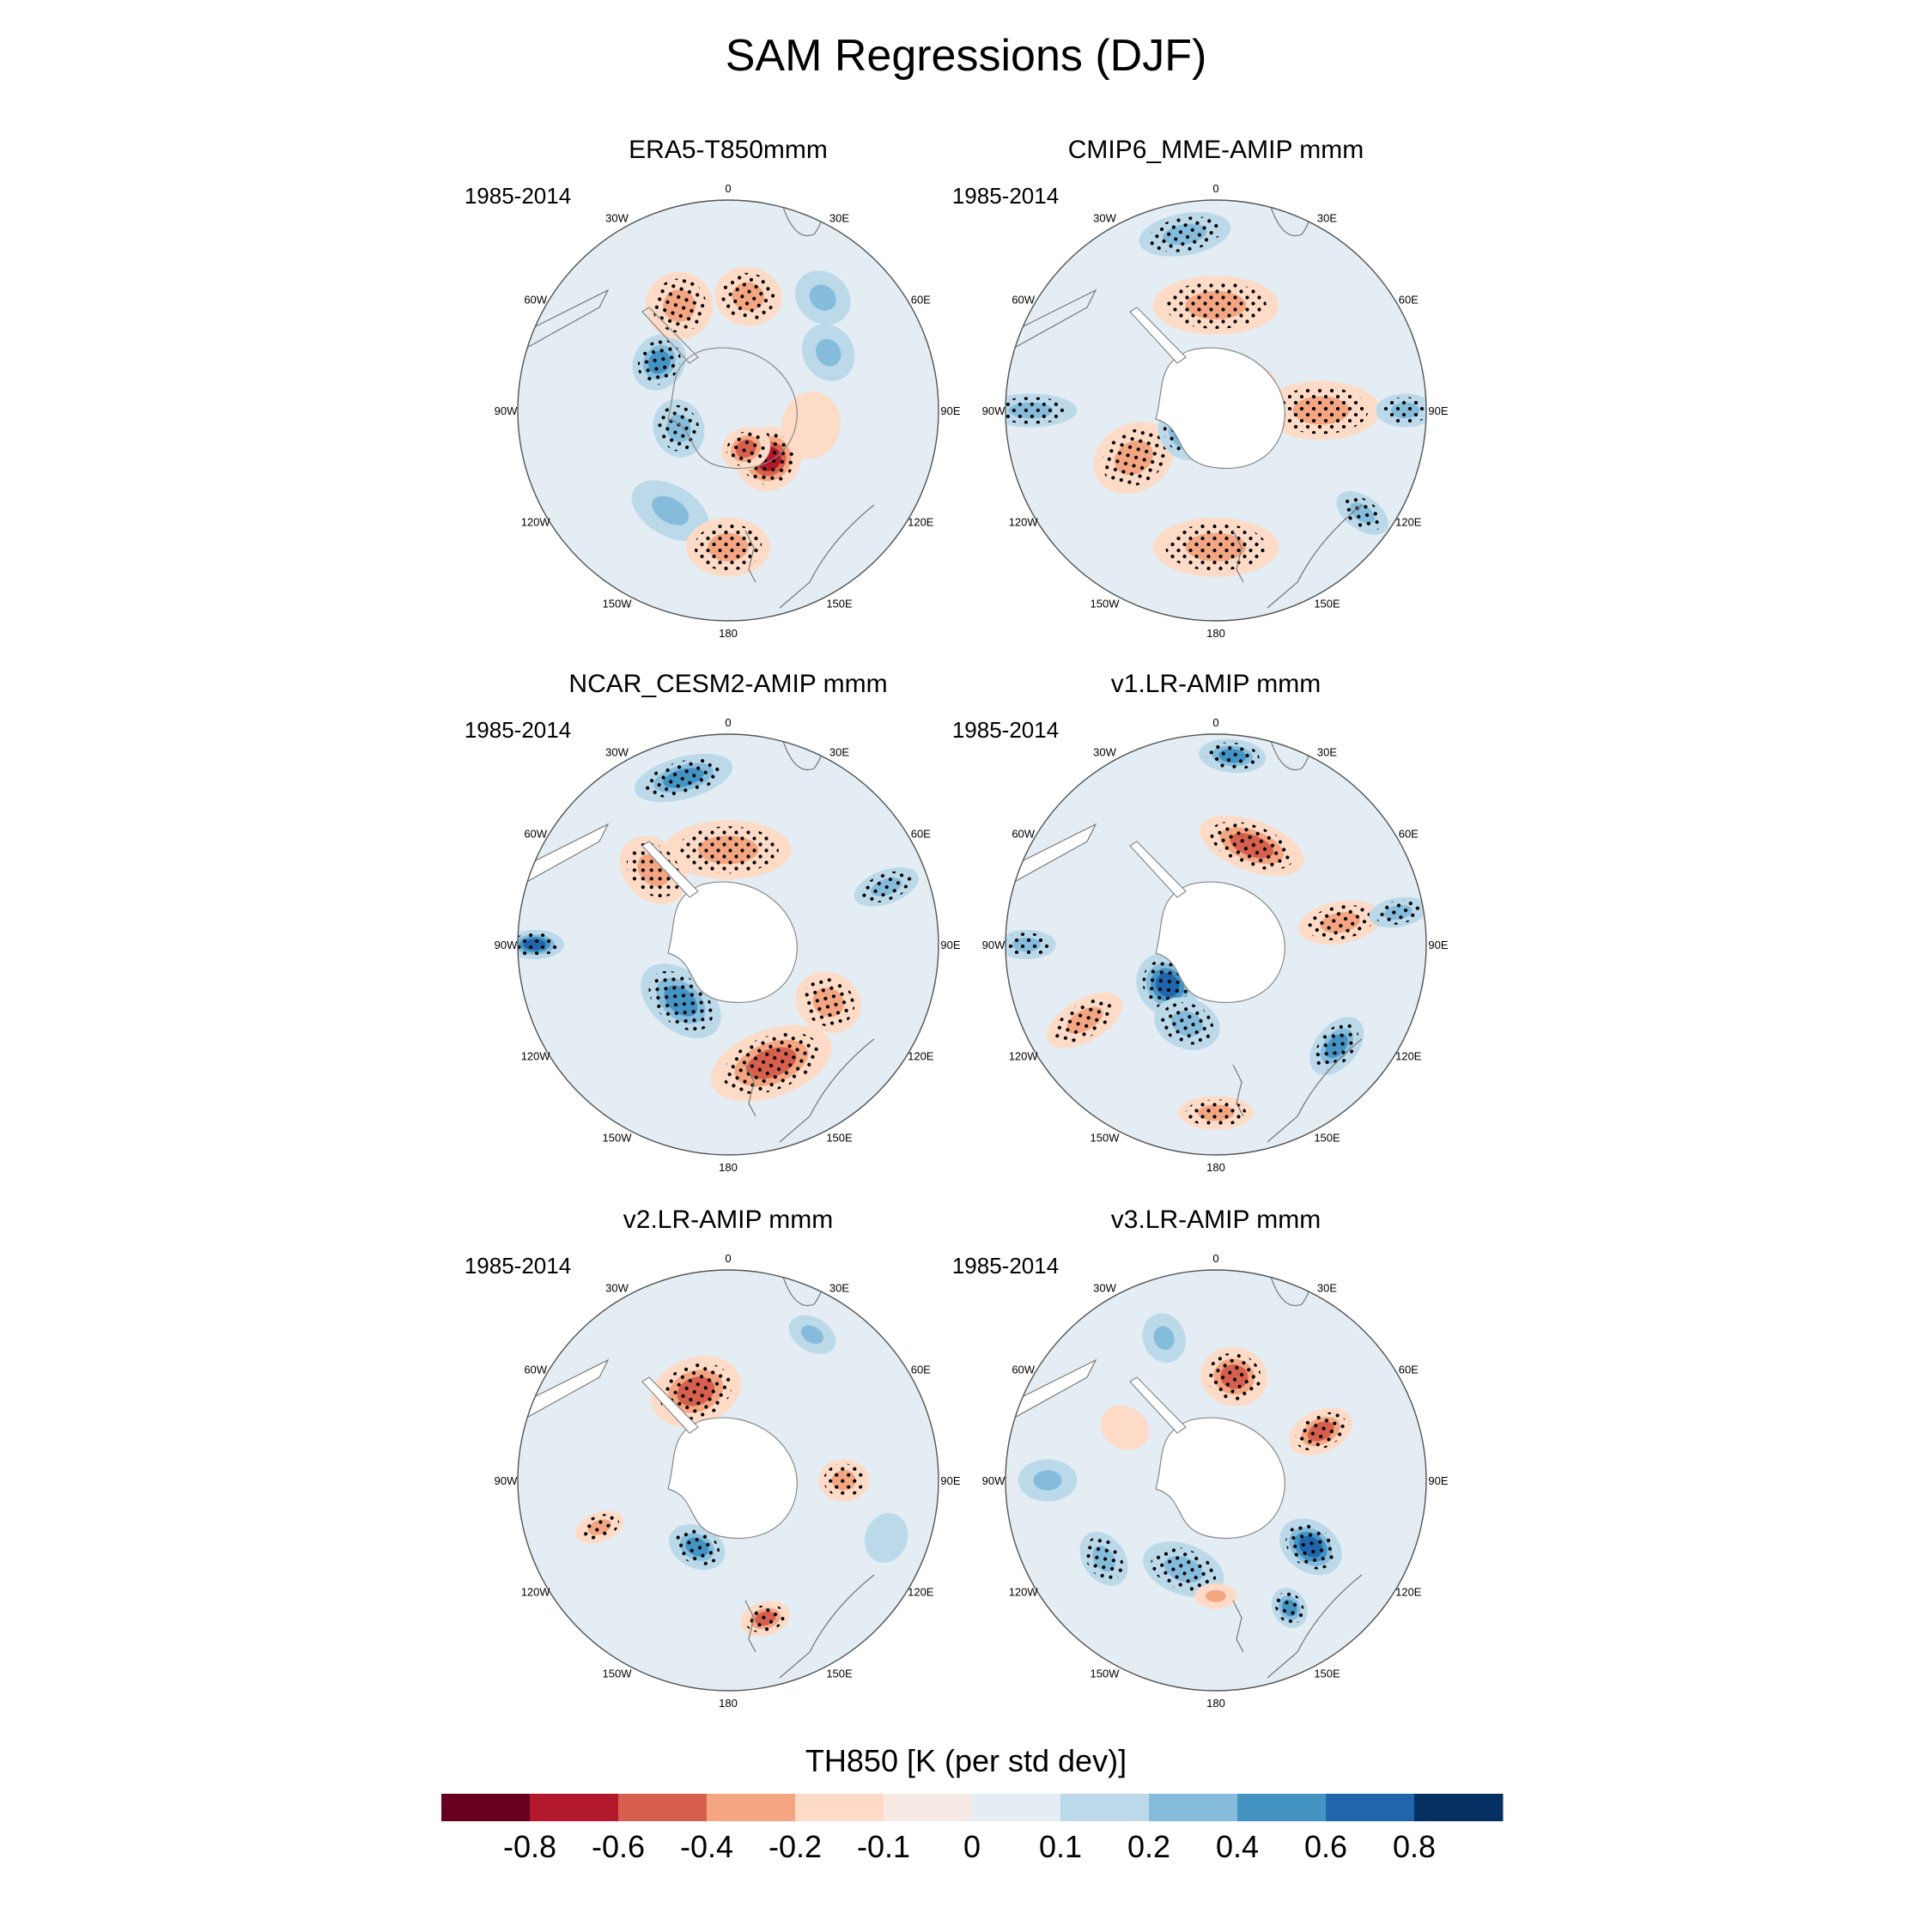 The image size is (1932, 1932). What do you see at coordinates (1216, 1220) in the screenshot?
I see `panel-title: v3.LR-AMIP mmm` at bounding box center [1216, 1220].